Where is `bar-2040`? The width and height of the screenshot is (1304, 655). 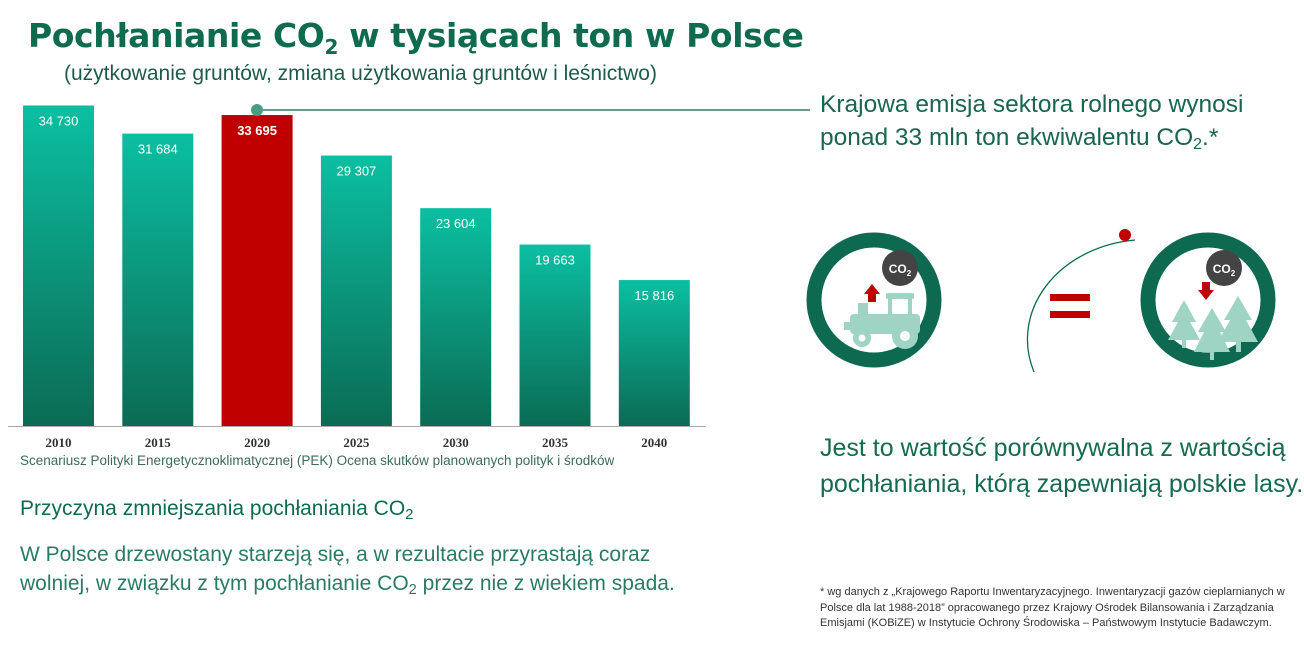 bar-2040 is located at coordinates (654, 353).